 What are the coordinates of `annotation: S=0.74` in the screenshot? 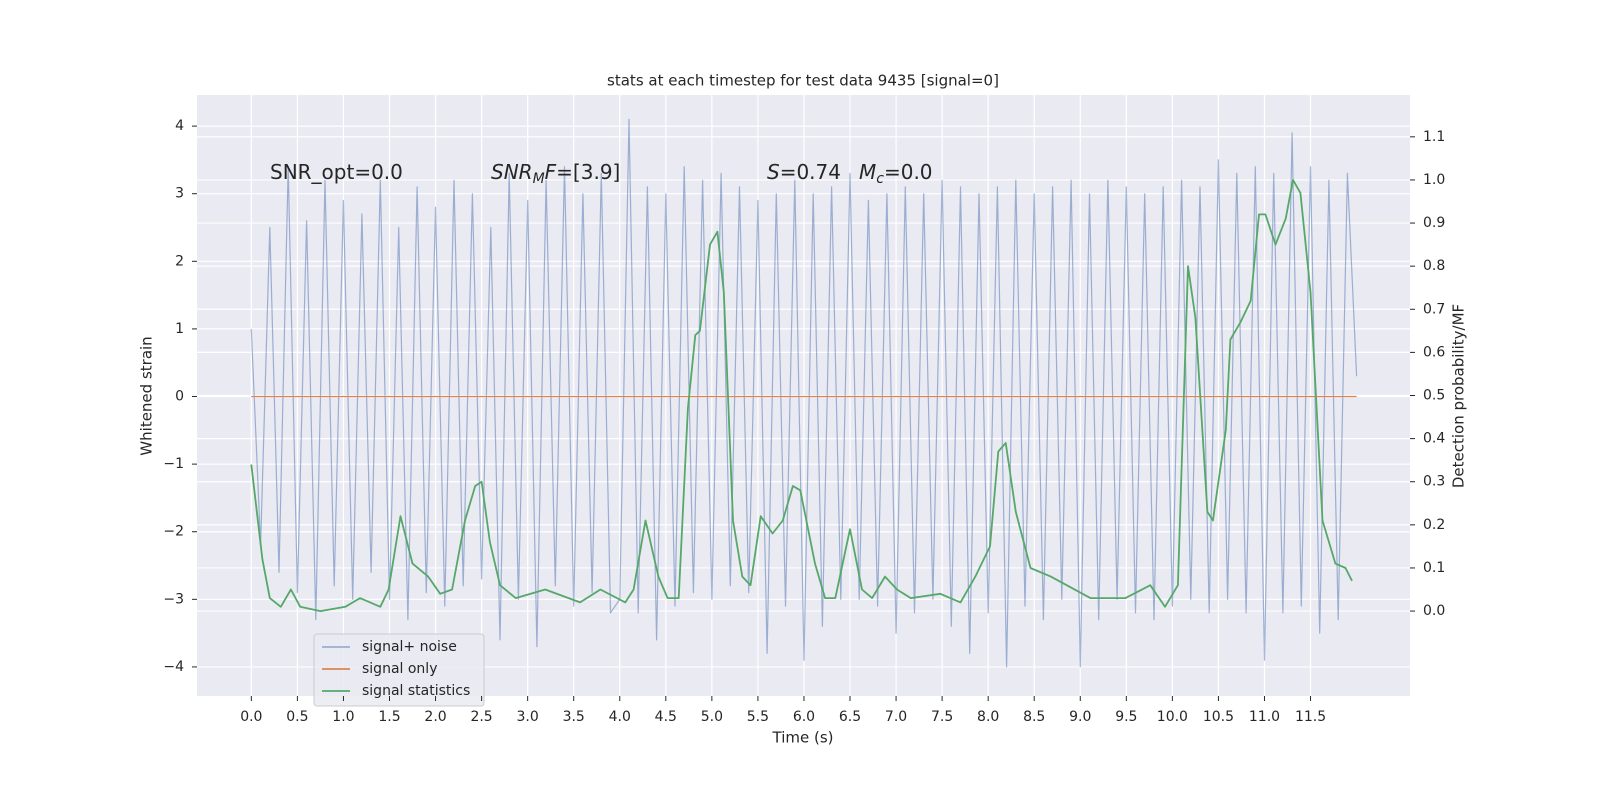 It's located at (804, 172).